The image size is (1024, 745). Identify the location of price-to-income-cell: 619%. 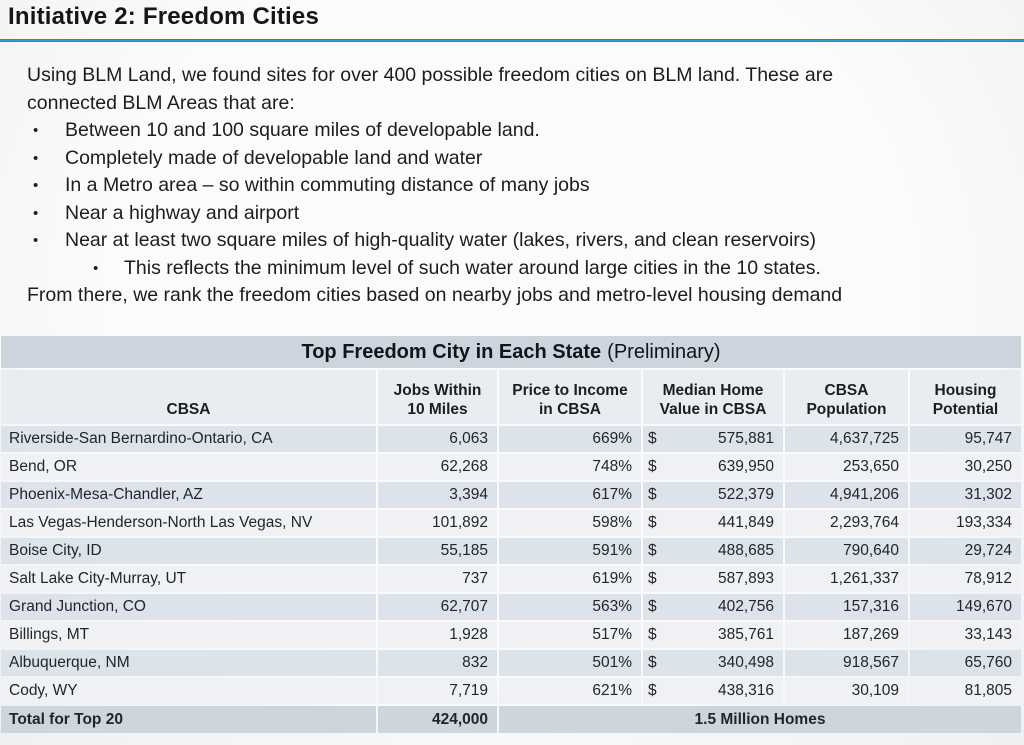
(570, 579).